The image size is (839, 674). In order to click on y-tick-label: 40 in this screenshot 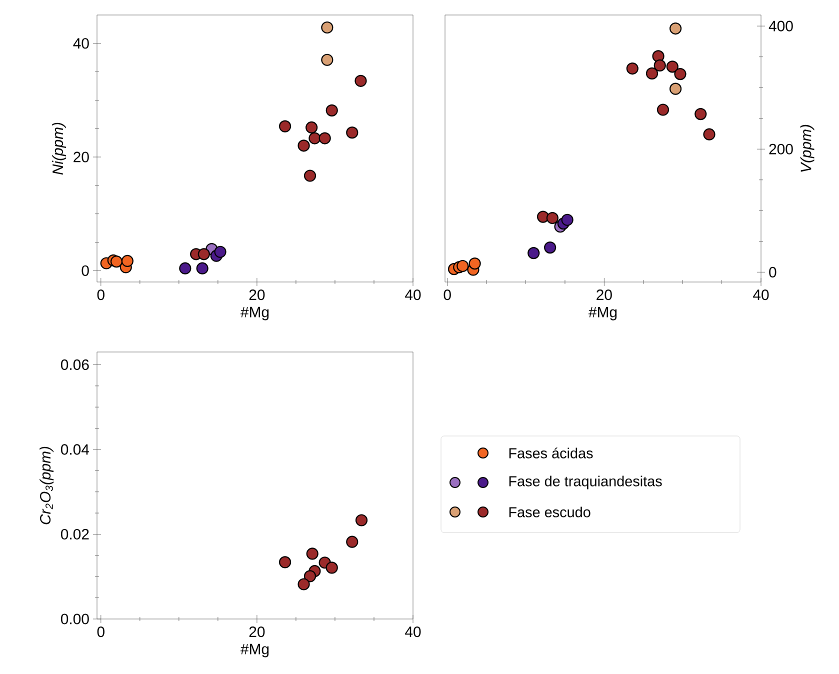, I will do `click(81, 43)`.